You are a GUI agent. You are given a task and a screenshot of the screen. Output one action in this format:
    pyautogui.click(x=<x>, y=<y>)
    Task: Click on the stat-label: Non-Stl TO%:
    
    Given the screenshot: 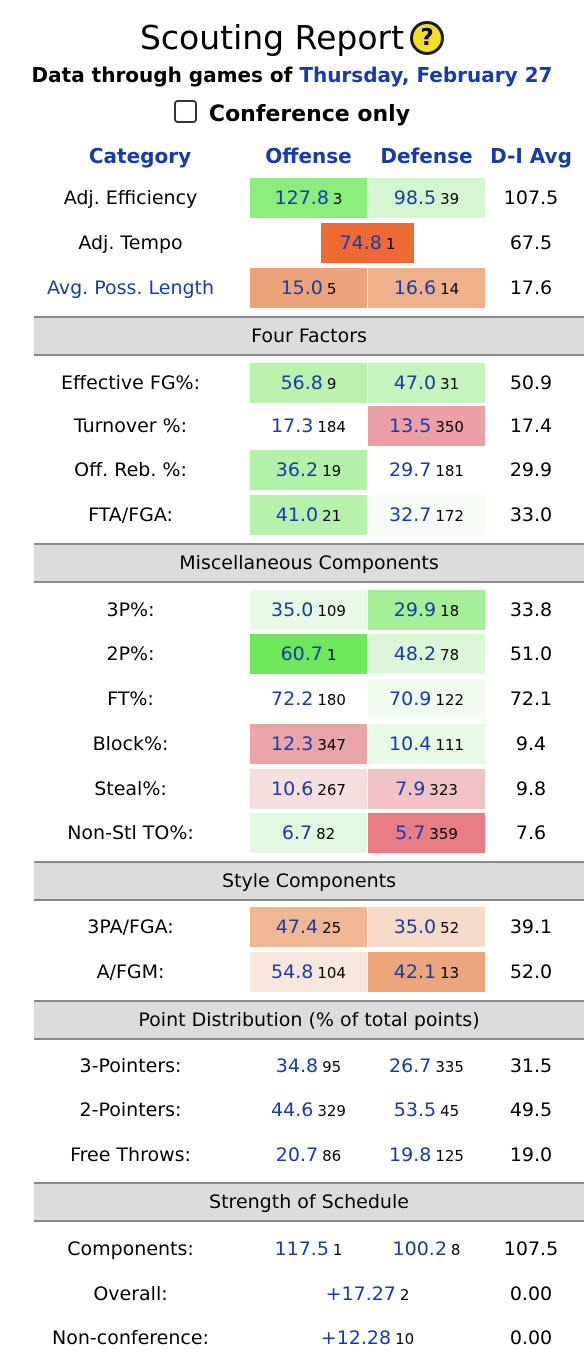 What is the action you would take?
    pyautogui.click(x=130, y=833)
    